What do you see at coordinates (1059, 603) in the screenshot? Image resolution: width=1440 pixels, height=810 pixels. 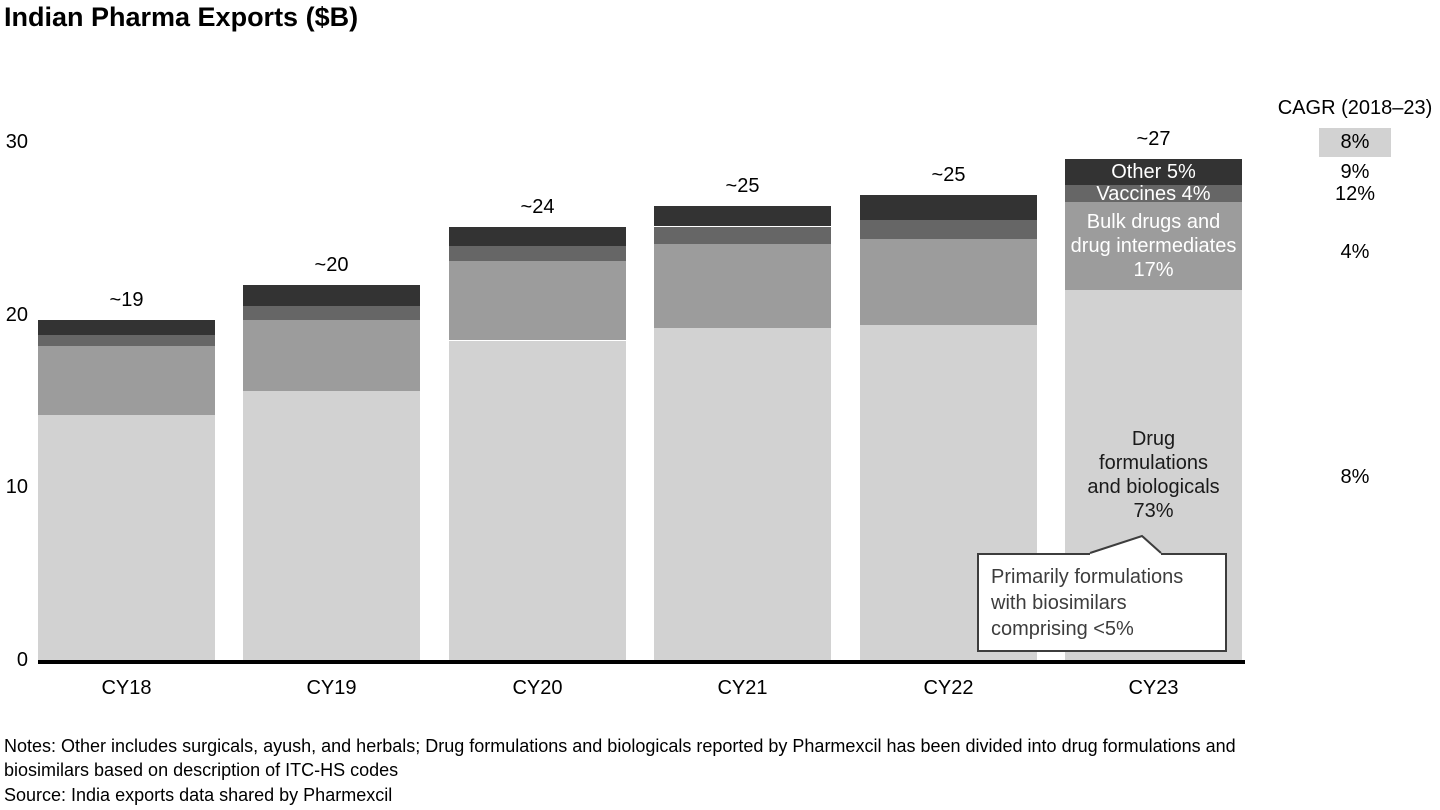 I see `callout-line: with biosimilars` at bounding box center [1059, 603].